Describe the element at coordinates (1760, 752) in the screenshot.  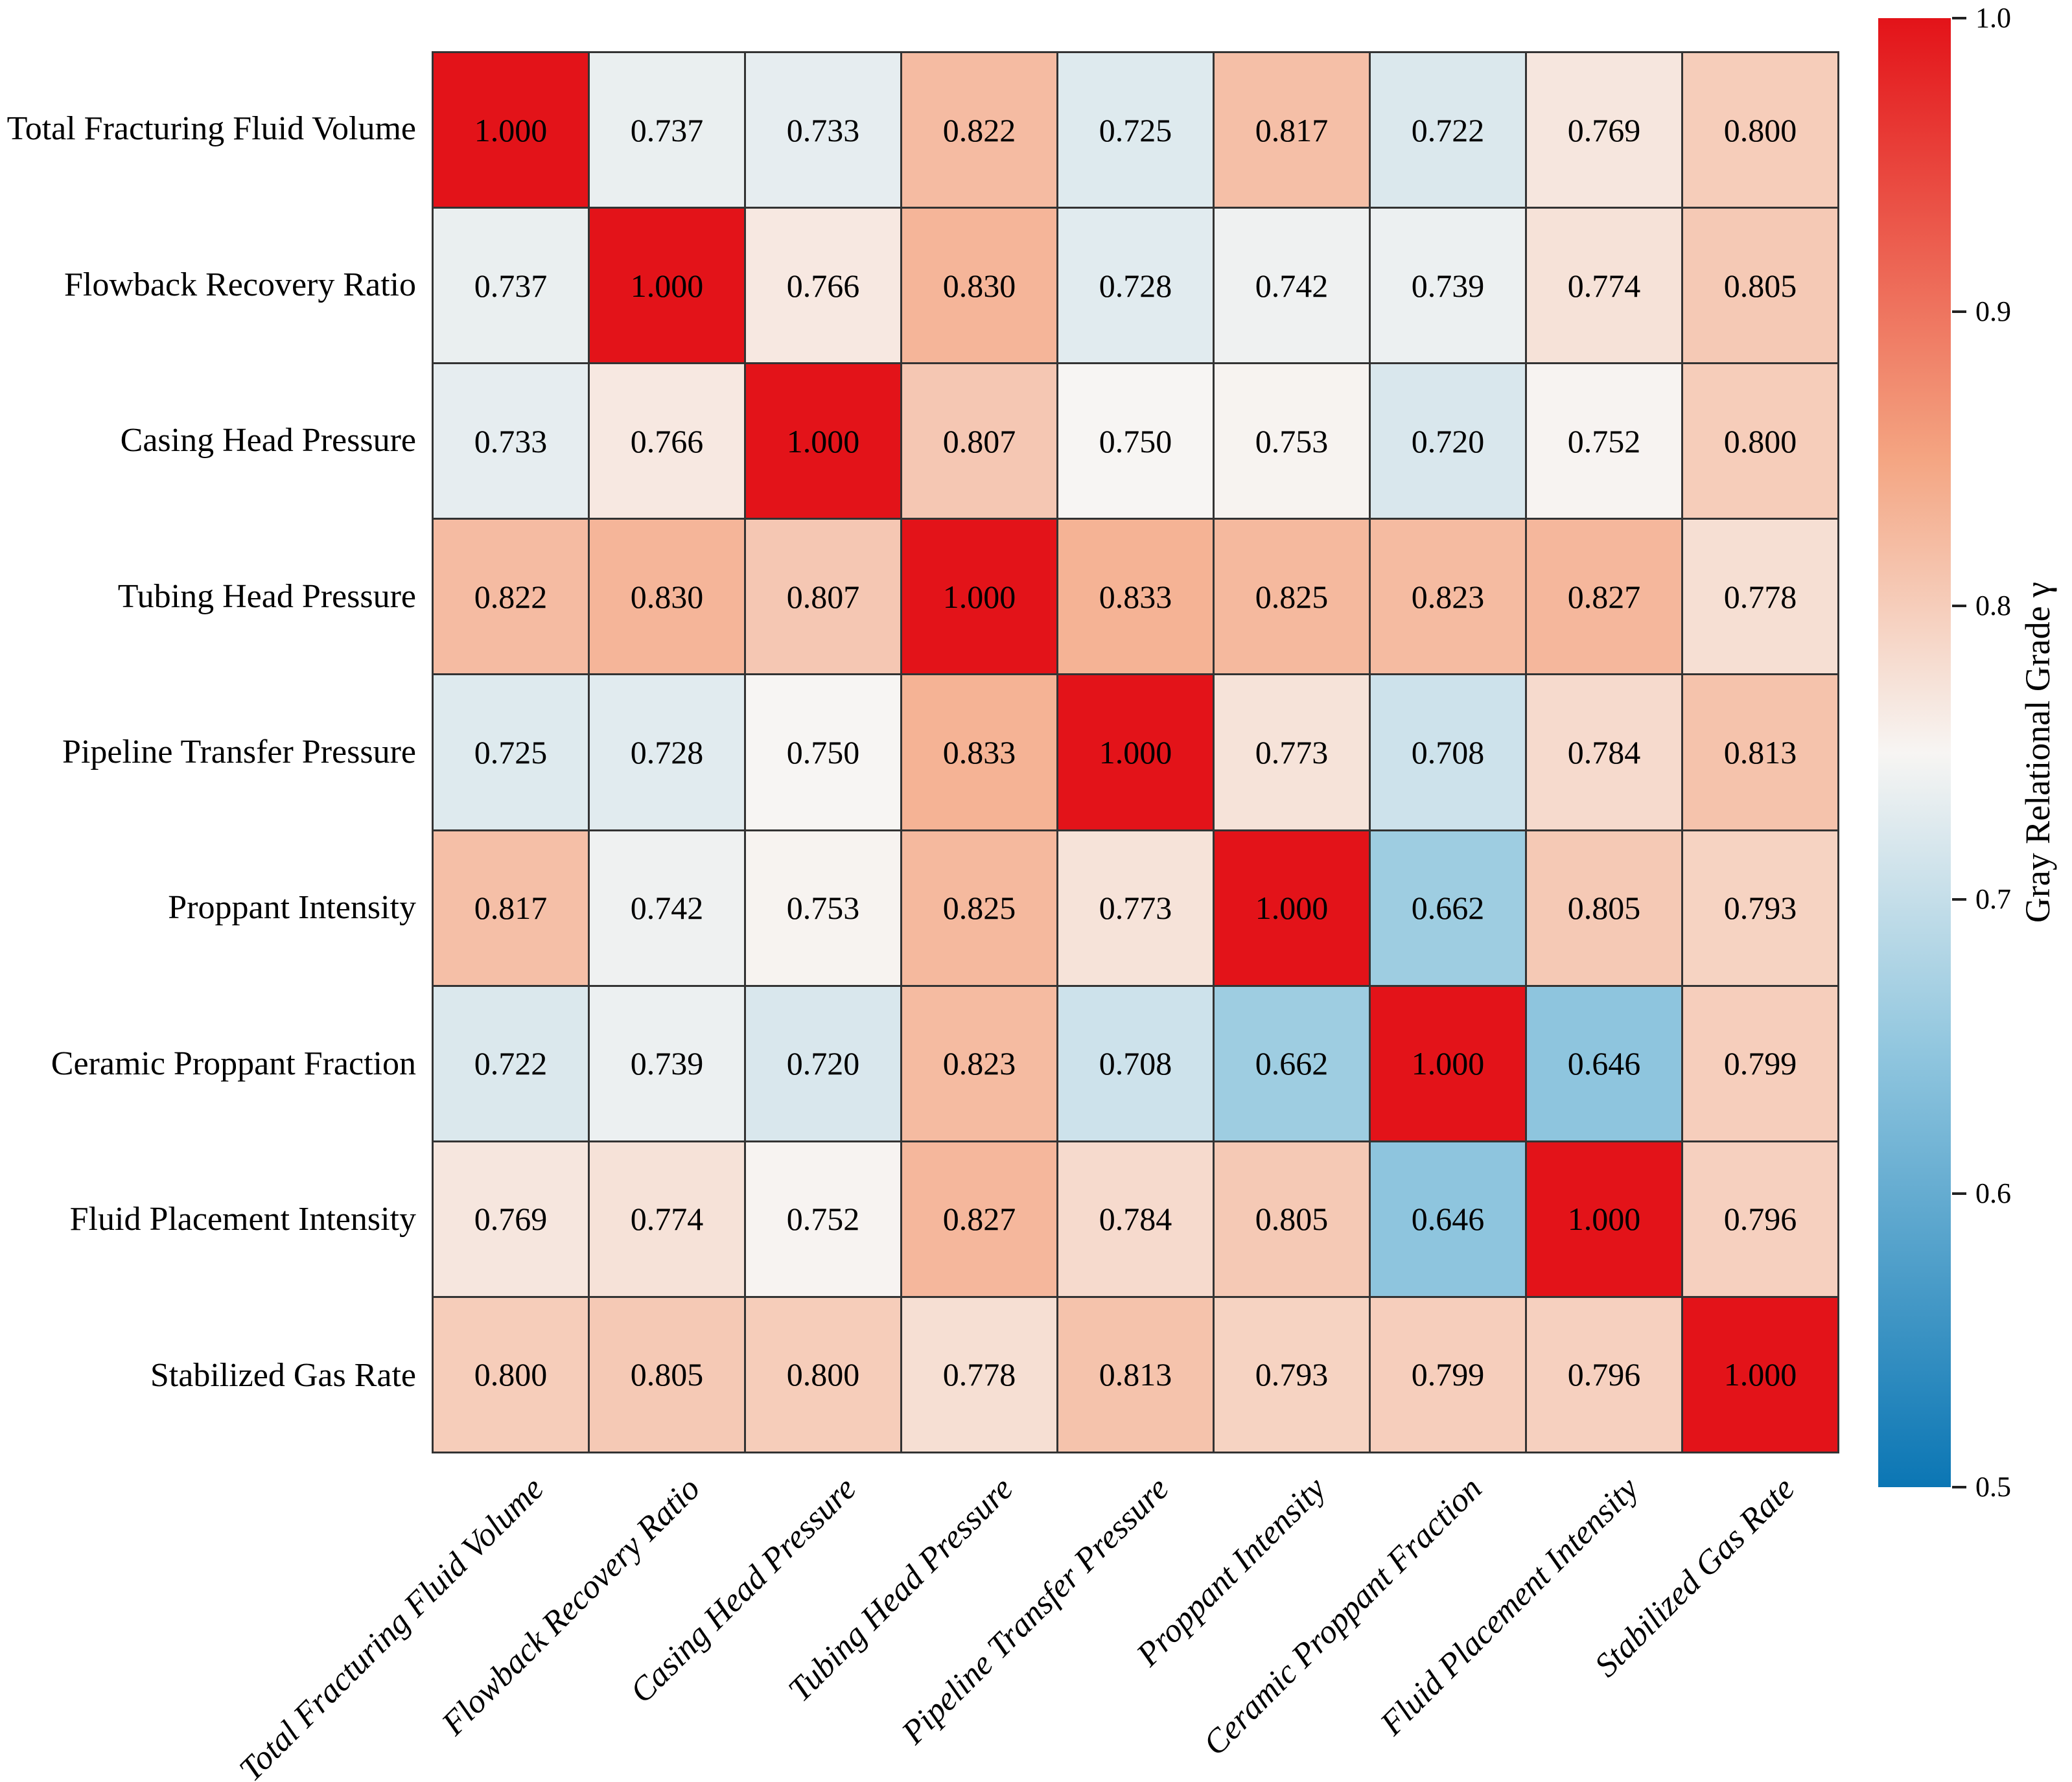
I see `heatmap-cell: 0.813` at that location.